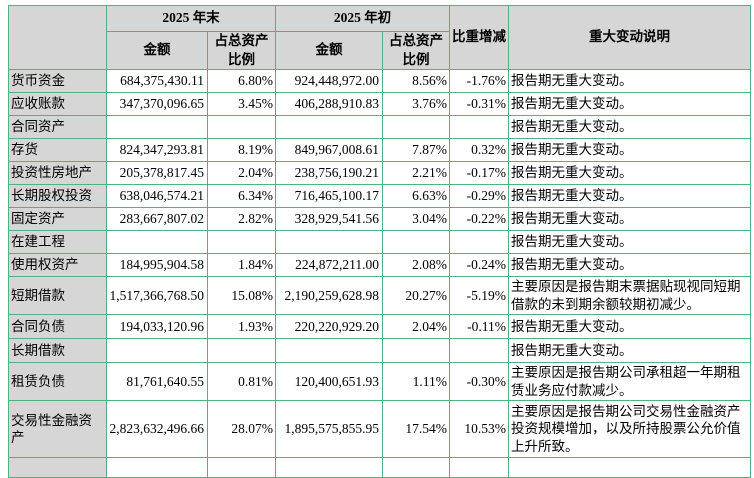 This screenshot has height=478, width=754. What do you see at coordinates (329, 81) in the screenshot?
I see `cell-begin-amount: 924,448,972.00` at bounding box center [329, 81].